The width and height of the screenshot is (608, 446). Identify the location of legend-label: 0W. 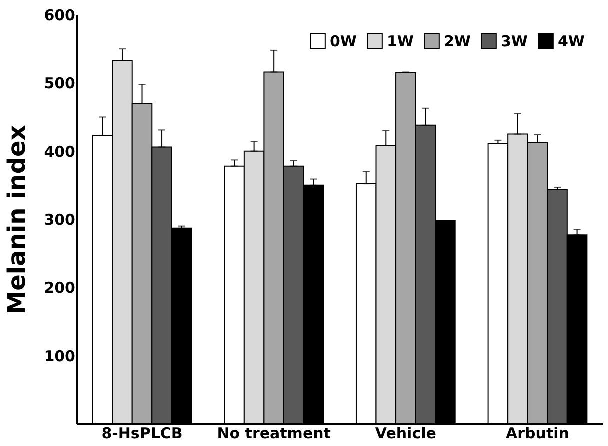
(344, 41).